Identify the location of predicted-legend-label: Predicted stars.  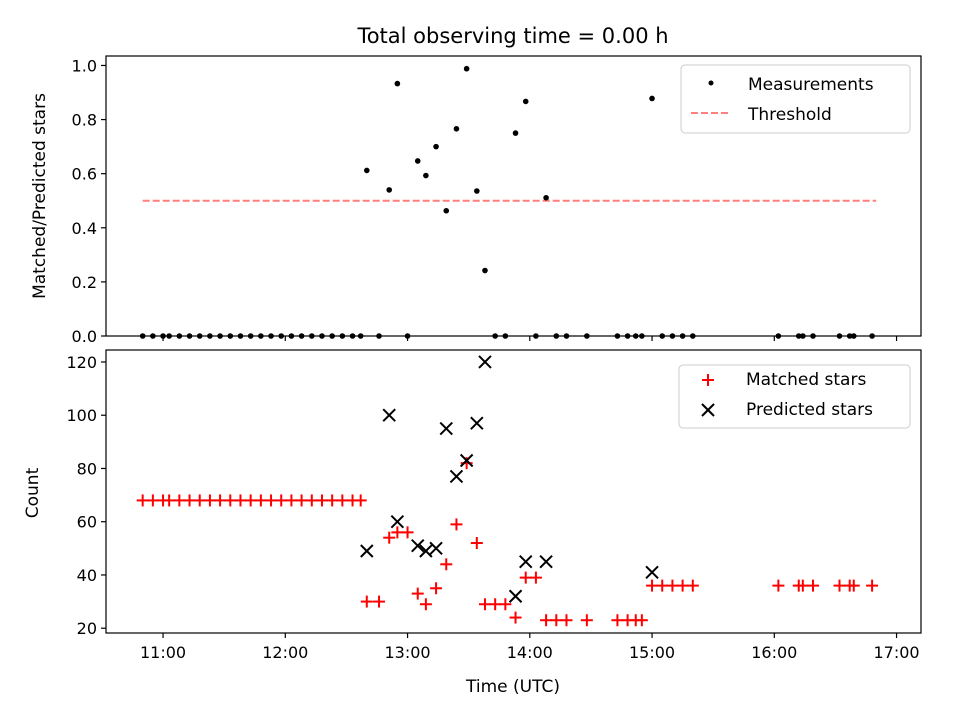
(809, 410).